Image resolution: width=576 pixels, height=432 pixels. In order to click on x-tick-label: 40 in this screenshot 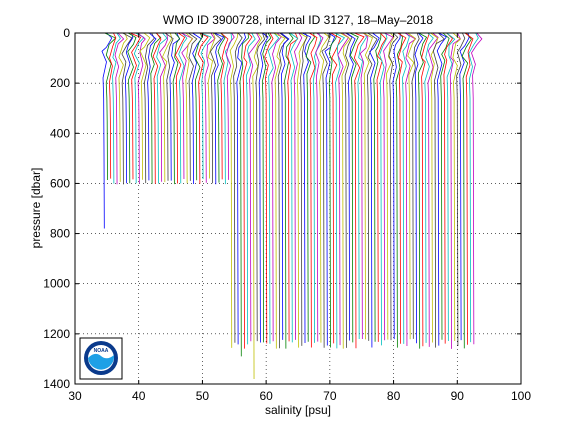, I will do `click(139, 396)`.